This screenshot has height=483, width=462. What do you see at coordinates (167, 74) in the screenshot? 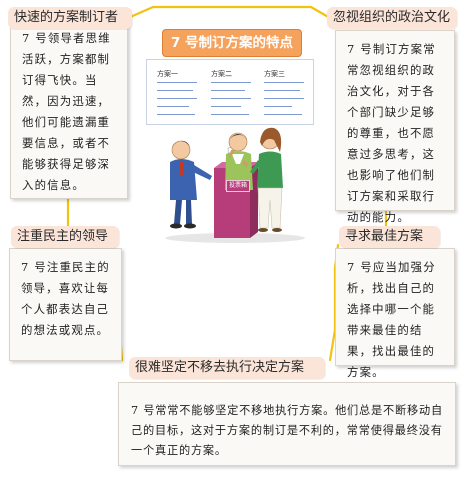
I see `doc-column-1: 方案一` at bounding box center [167, 74].